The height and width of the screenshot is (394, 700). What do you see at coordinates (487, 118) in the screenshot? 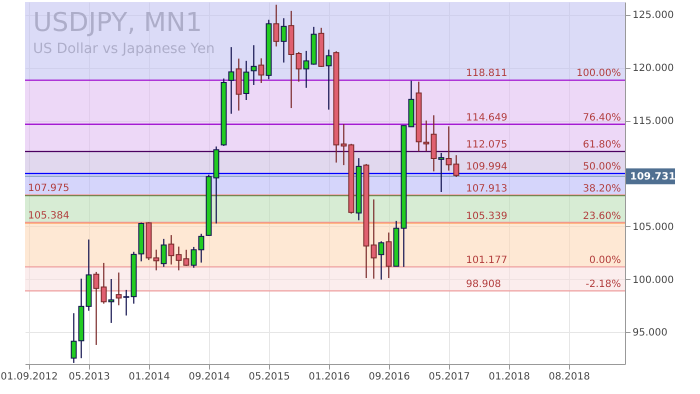
I see `ref-line-label: 114.649` at bounding box center [487, 118].